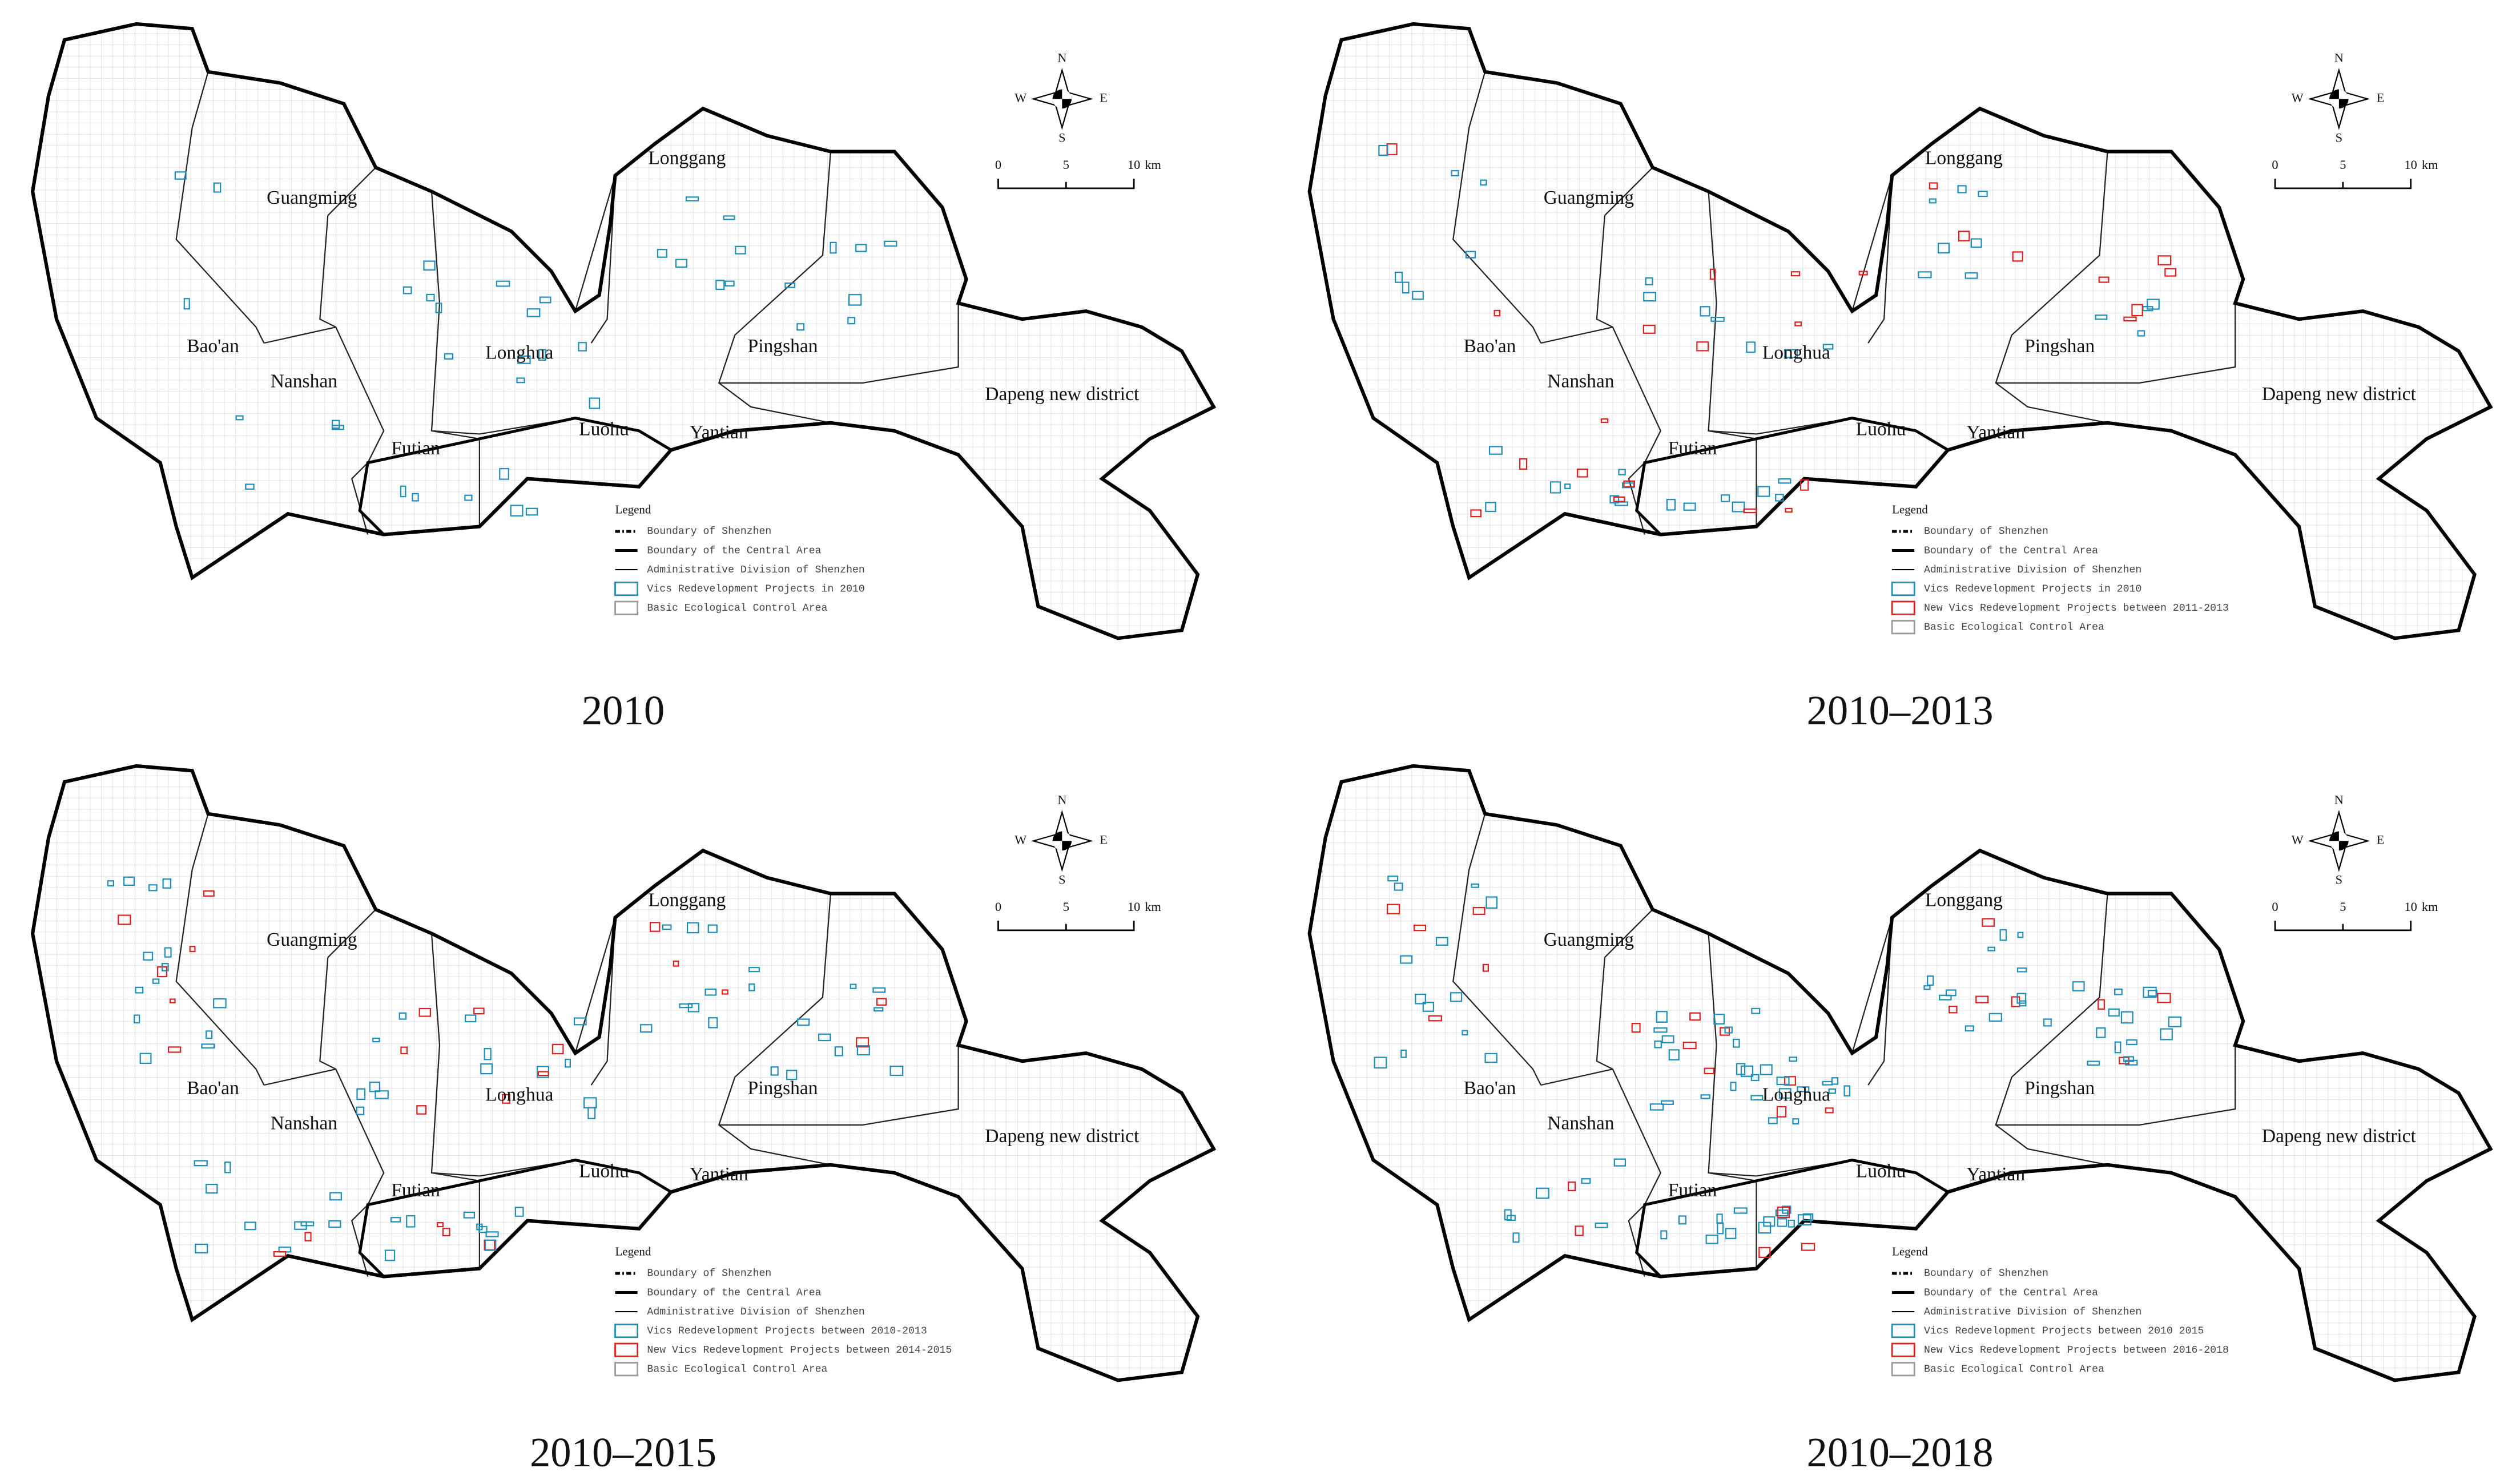 This screenshot has height=1484, width=2504. I want to click on district-label: Yantian, so click(719, 433).